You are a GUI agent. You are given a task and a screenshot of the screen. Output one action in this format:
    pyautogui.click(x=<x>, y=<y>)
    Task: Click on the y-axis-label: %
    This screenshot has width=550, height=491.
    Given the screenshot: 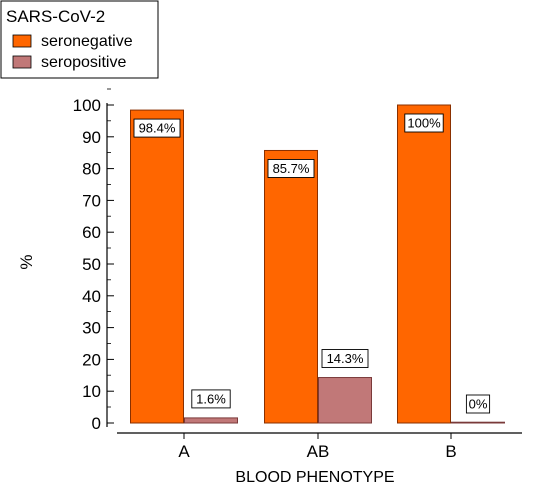 What is the action you would take?
    pyautogui.click(x=26, y=261)
    